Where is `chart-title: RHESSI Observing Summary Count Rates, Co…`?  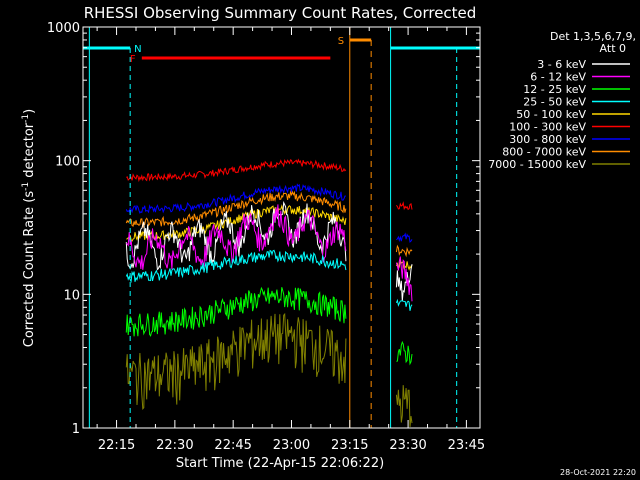
chart-title: RHESSI Observing Summary Count Rates, Co… is located at coordinates (280, 13).